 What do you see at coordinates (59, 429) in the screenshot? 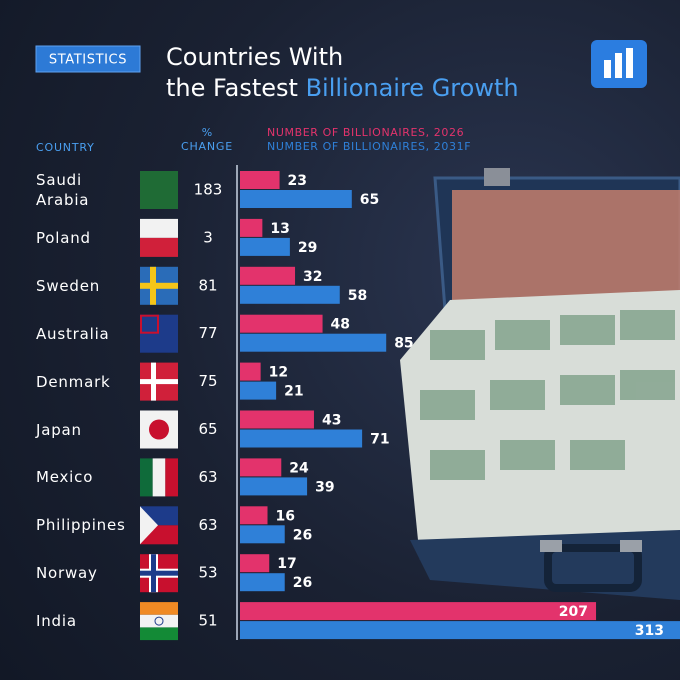
I see `country-label: Japan` at bounding box center [59, 429].